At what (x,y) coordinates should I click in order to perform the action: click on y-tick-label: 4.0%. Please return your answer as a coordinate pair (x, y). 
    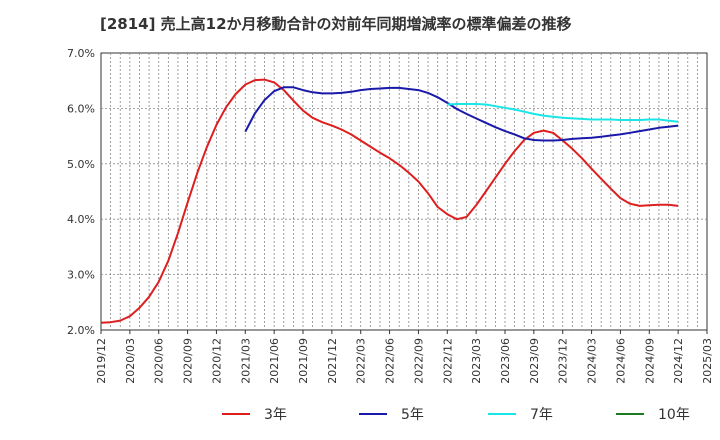
    Looking at the image, I should click on (81, 219).